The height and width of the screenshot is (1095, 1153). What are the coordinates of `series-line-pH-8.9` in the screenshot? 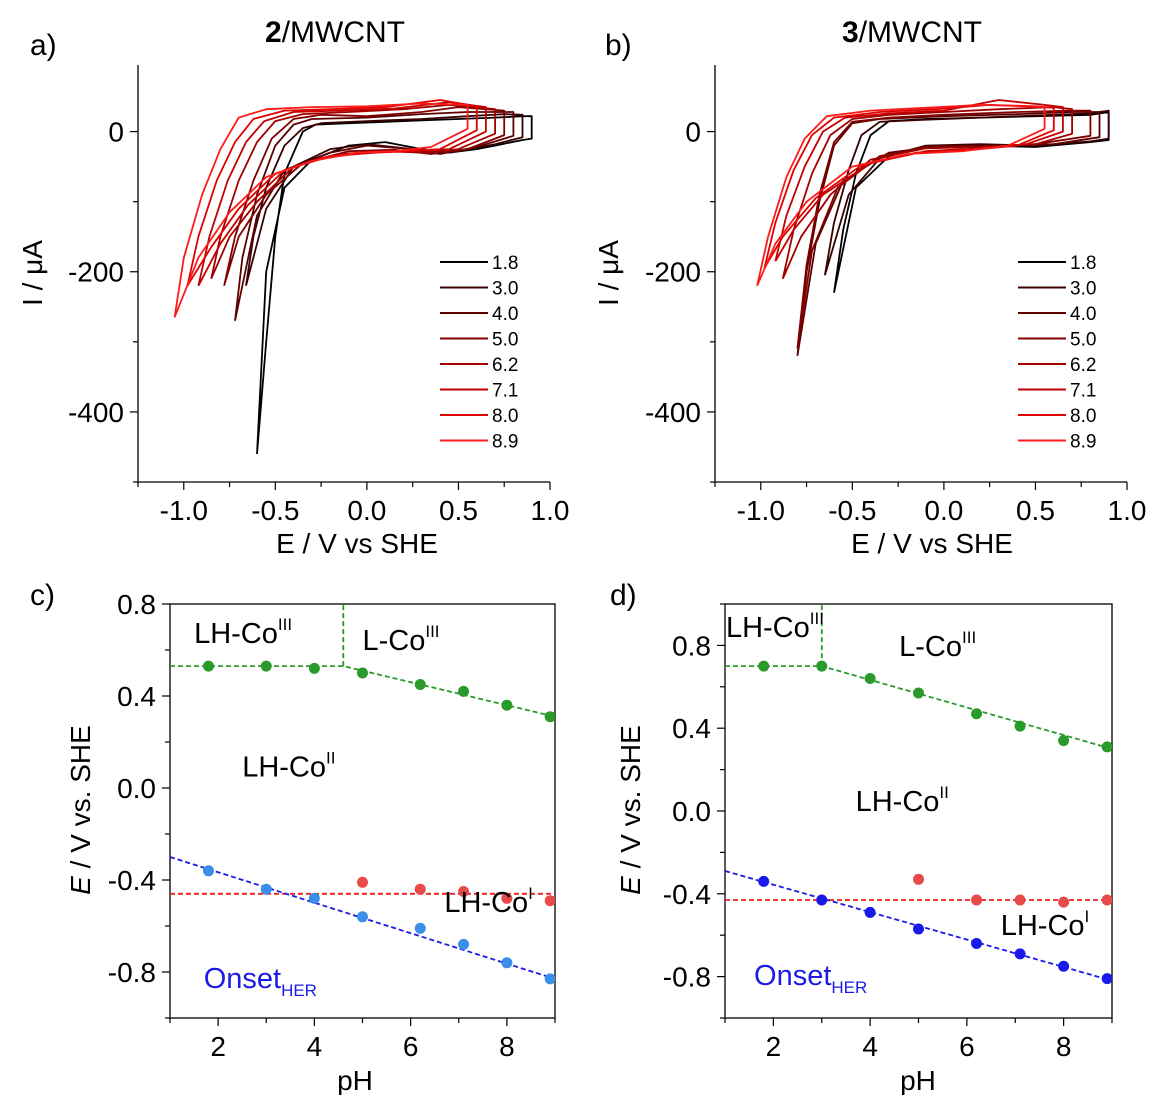 It's located at (321, 210).